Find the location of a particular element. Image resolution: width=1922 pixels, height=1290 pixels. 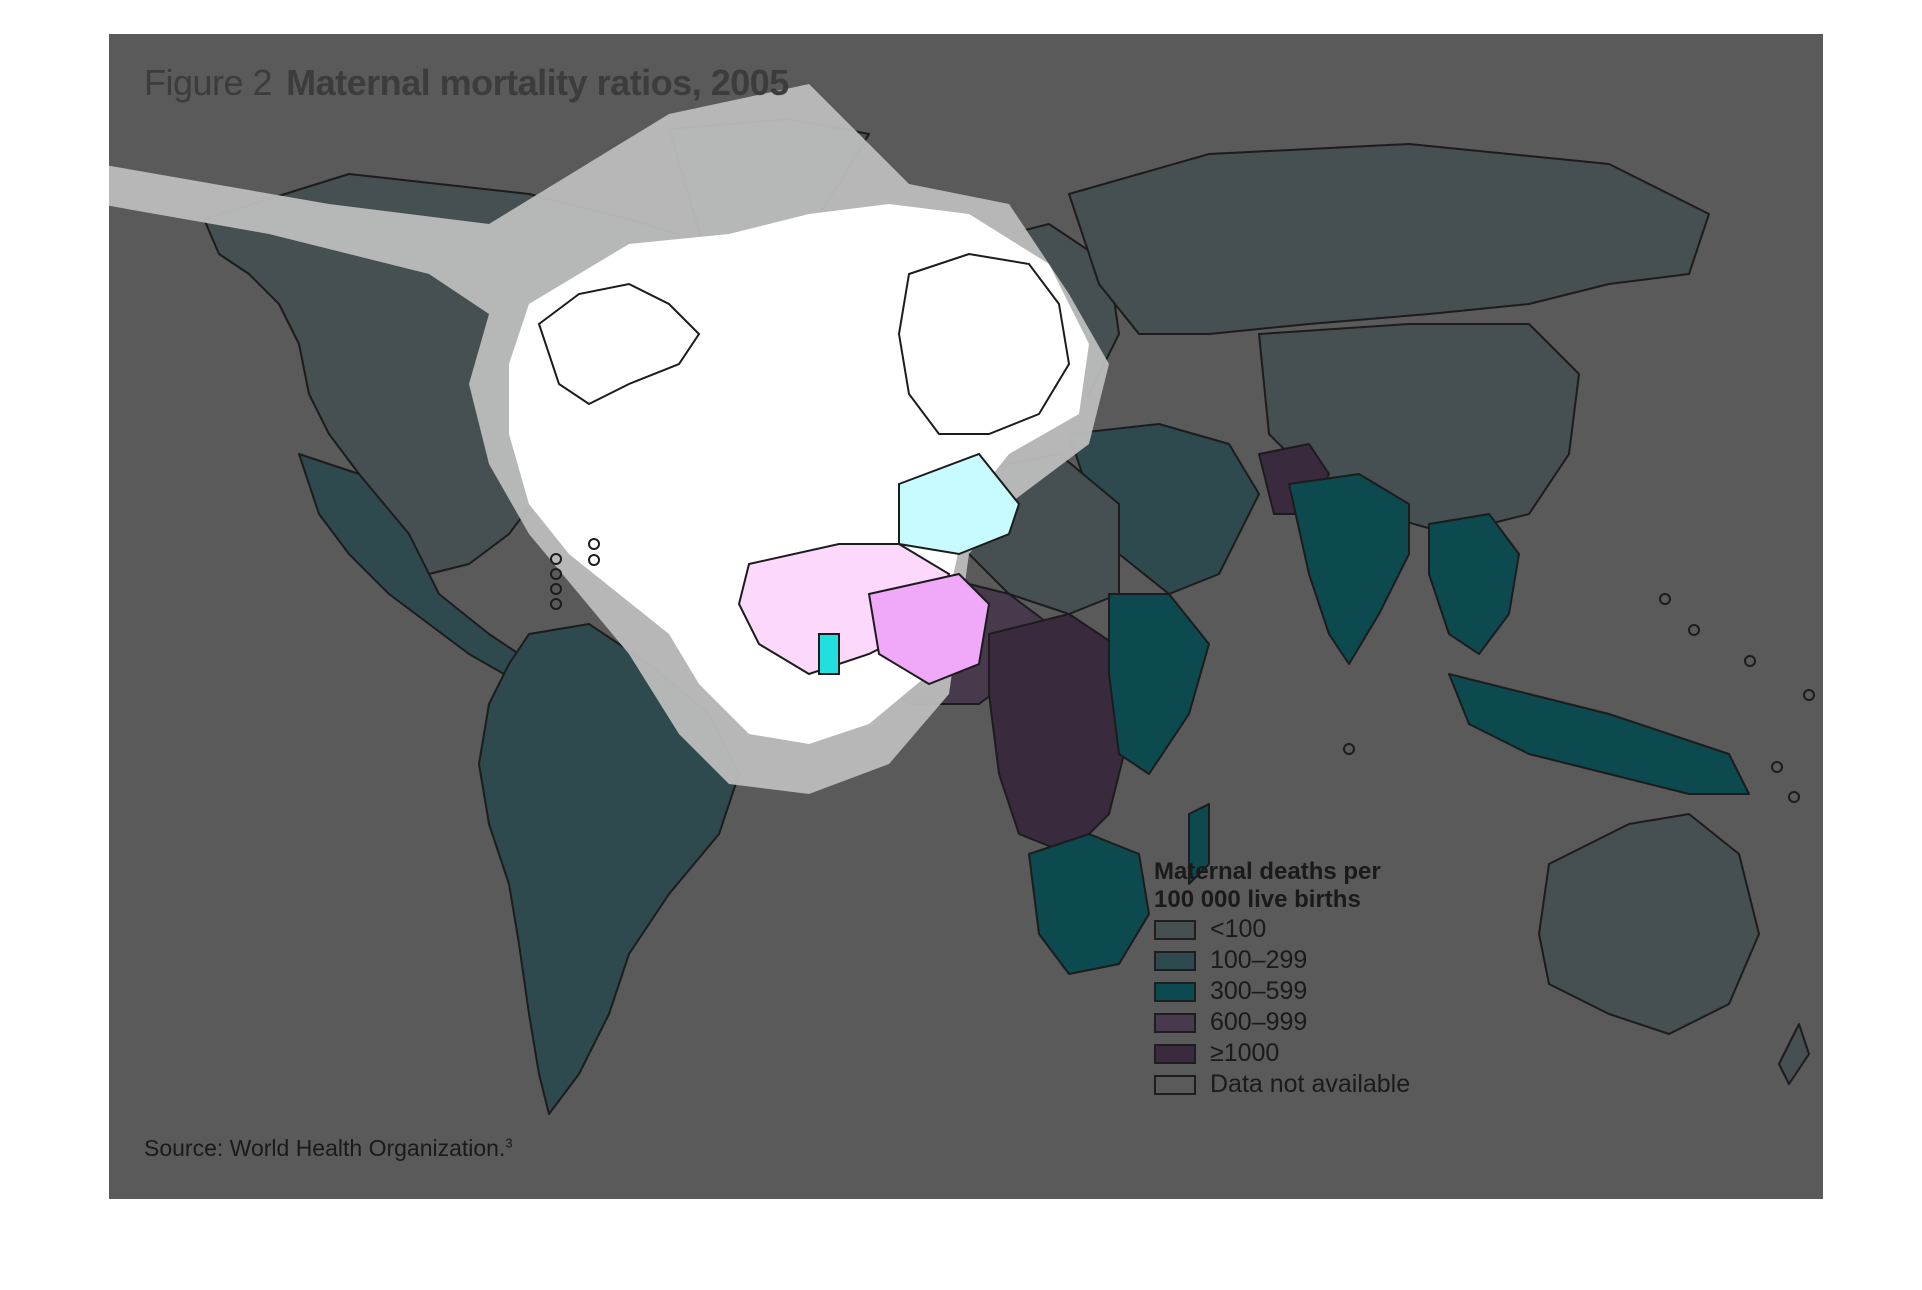

legend-item: <100 is located at coordinates (1304, 929).